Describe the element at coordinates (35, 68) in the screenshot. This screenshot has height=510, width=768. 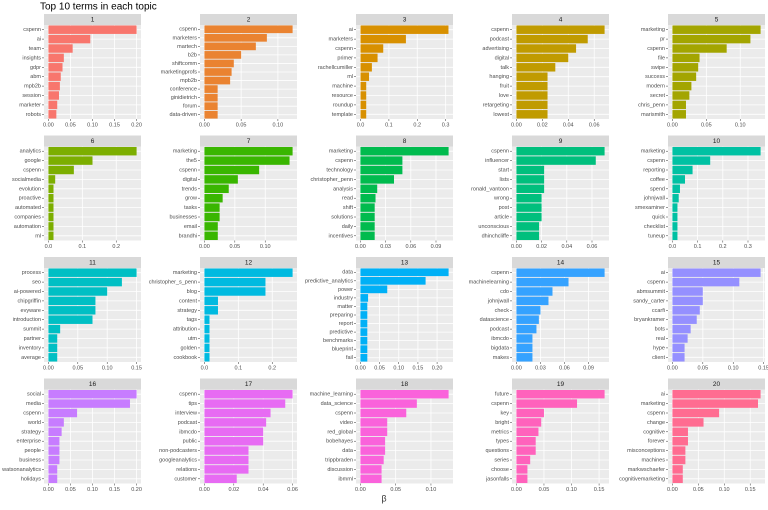
I see `y-tick-label: gdpr` at that location.